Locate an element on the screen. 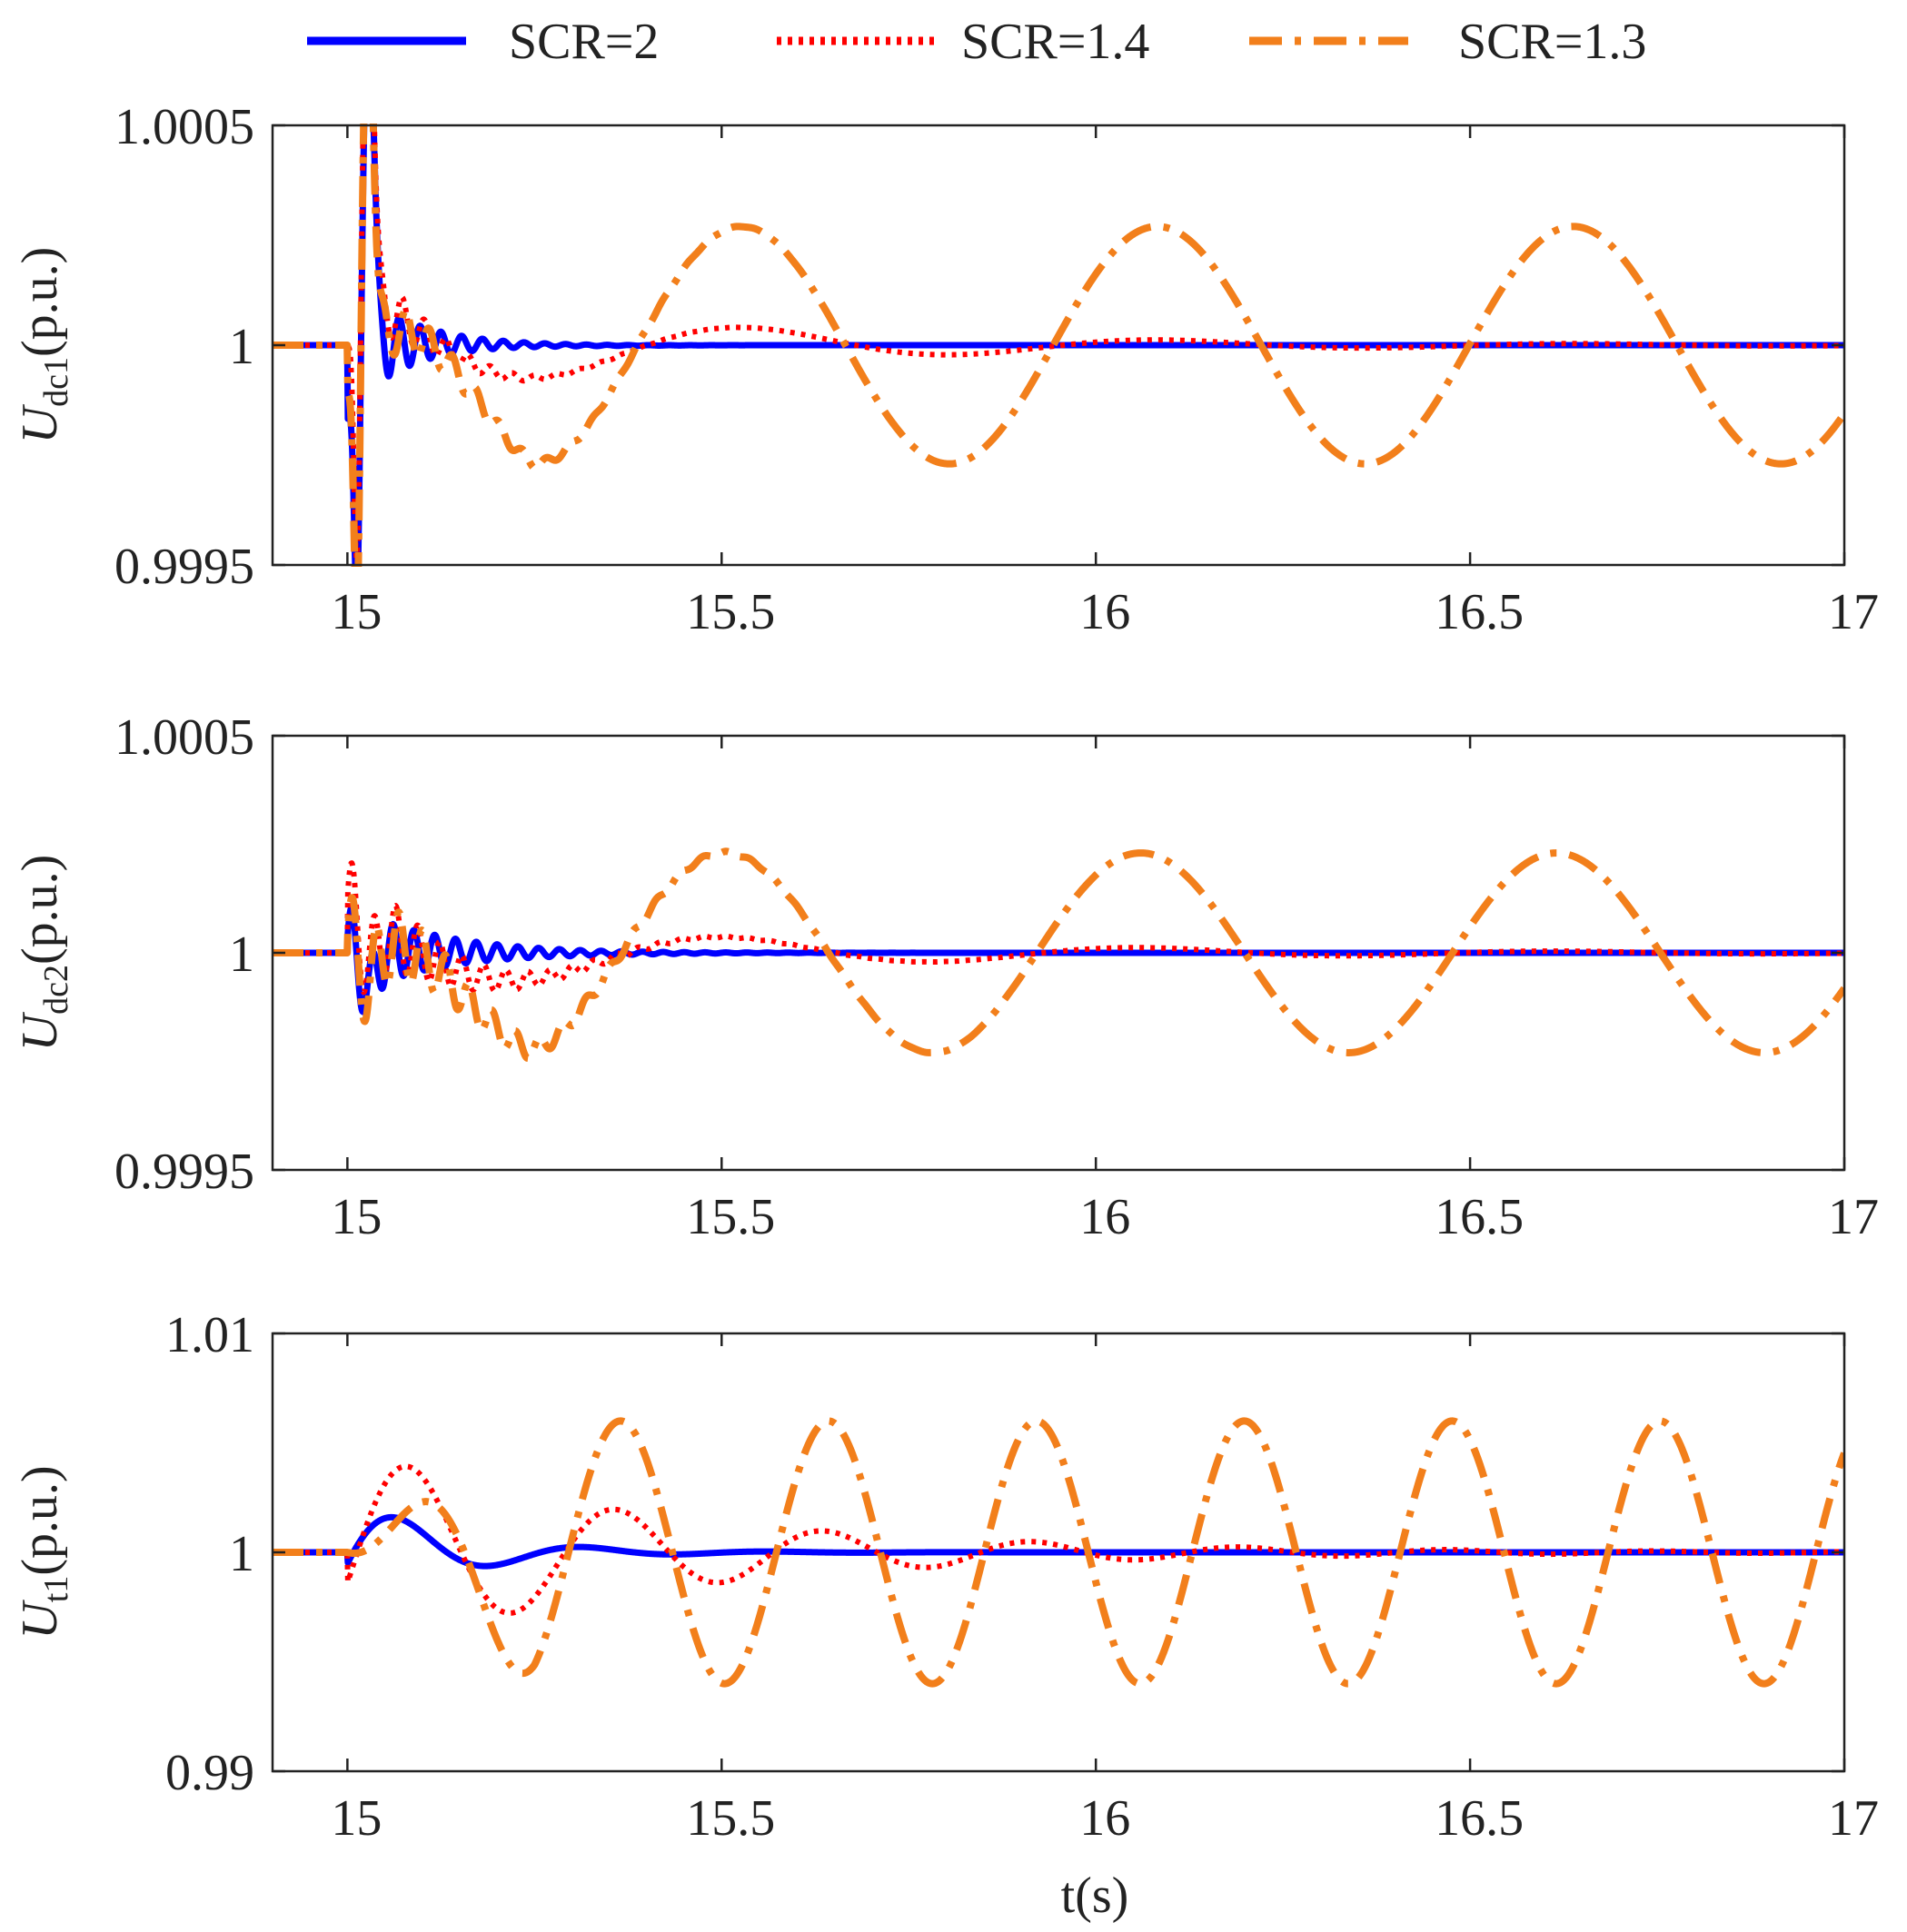 The width and height of the screenshot is (1907, 1932). y-axis-label-subscript: dc2 is located at coordinates (56, 990).